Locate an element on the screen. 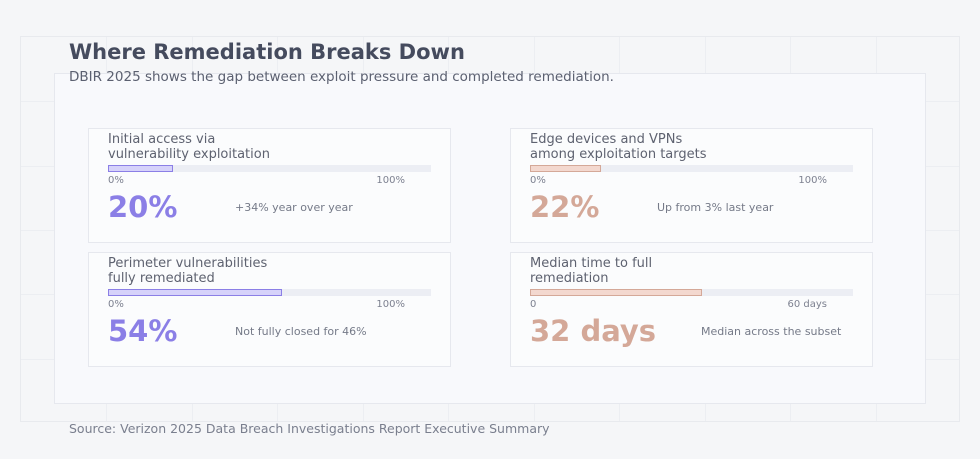 Image resolution: width=980 pixels, height=459 pixels. scale-max-label: 60 days is located at coordinates (807, 304).